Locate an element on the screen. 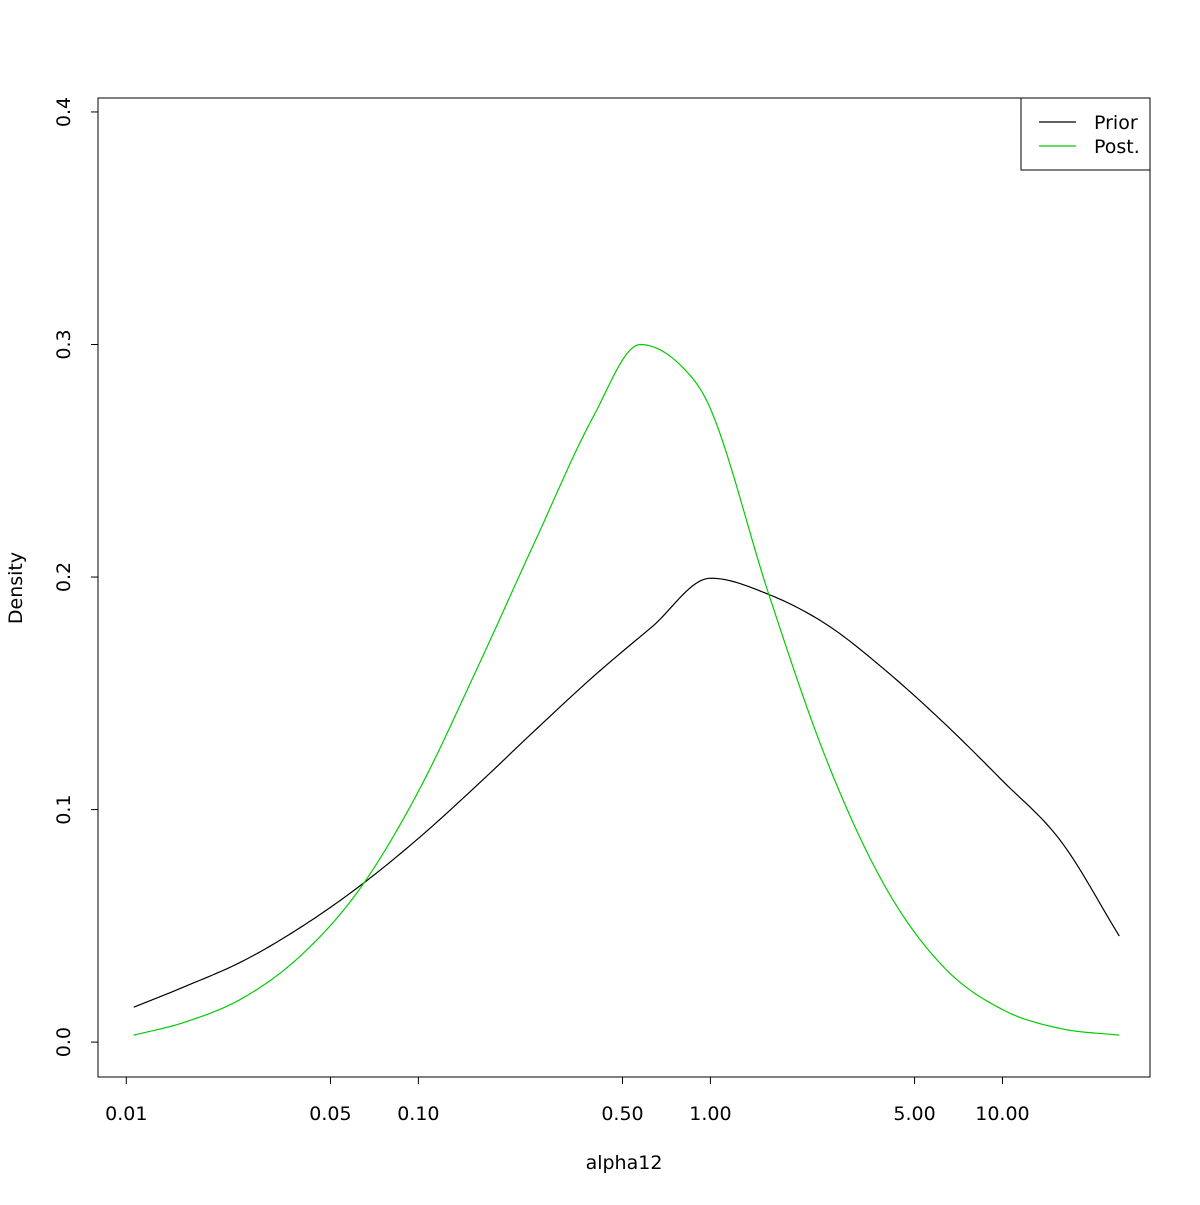 This screenshot has width=1200, height=1205. legend-box is located at coordinates (1085, 134).